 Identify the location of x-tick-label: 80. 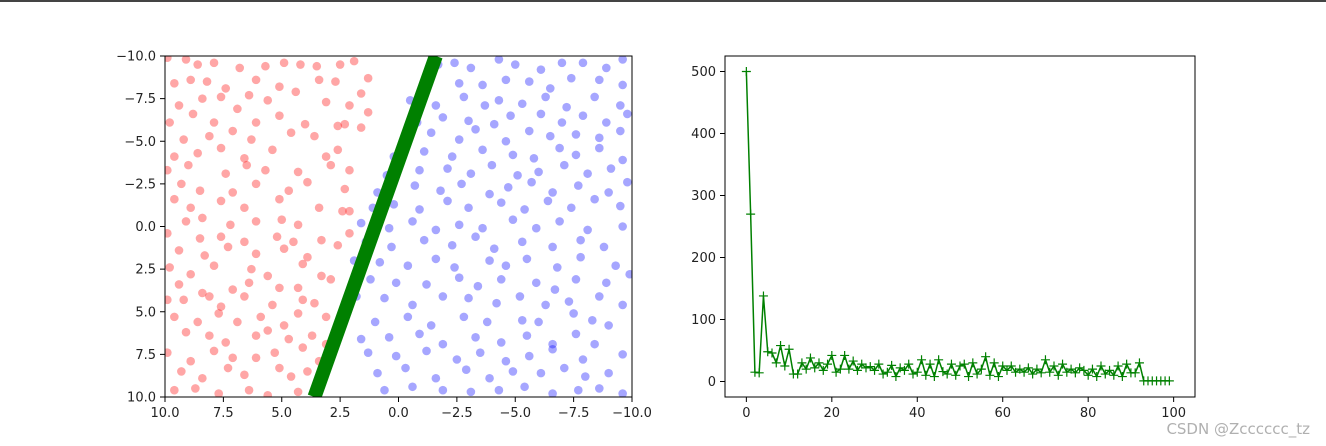
(1088, 413).